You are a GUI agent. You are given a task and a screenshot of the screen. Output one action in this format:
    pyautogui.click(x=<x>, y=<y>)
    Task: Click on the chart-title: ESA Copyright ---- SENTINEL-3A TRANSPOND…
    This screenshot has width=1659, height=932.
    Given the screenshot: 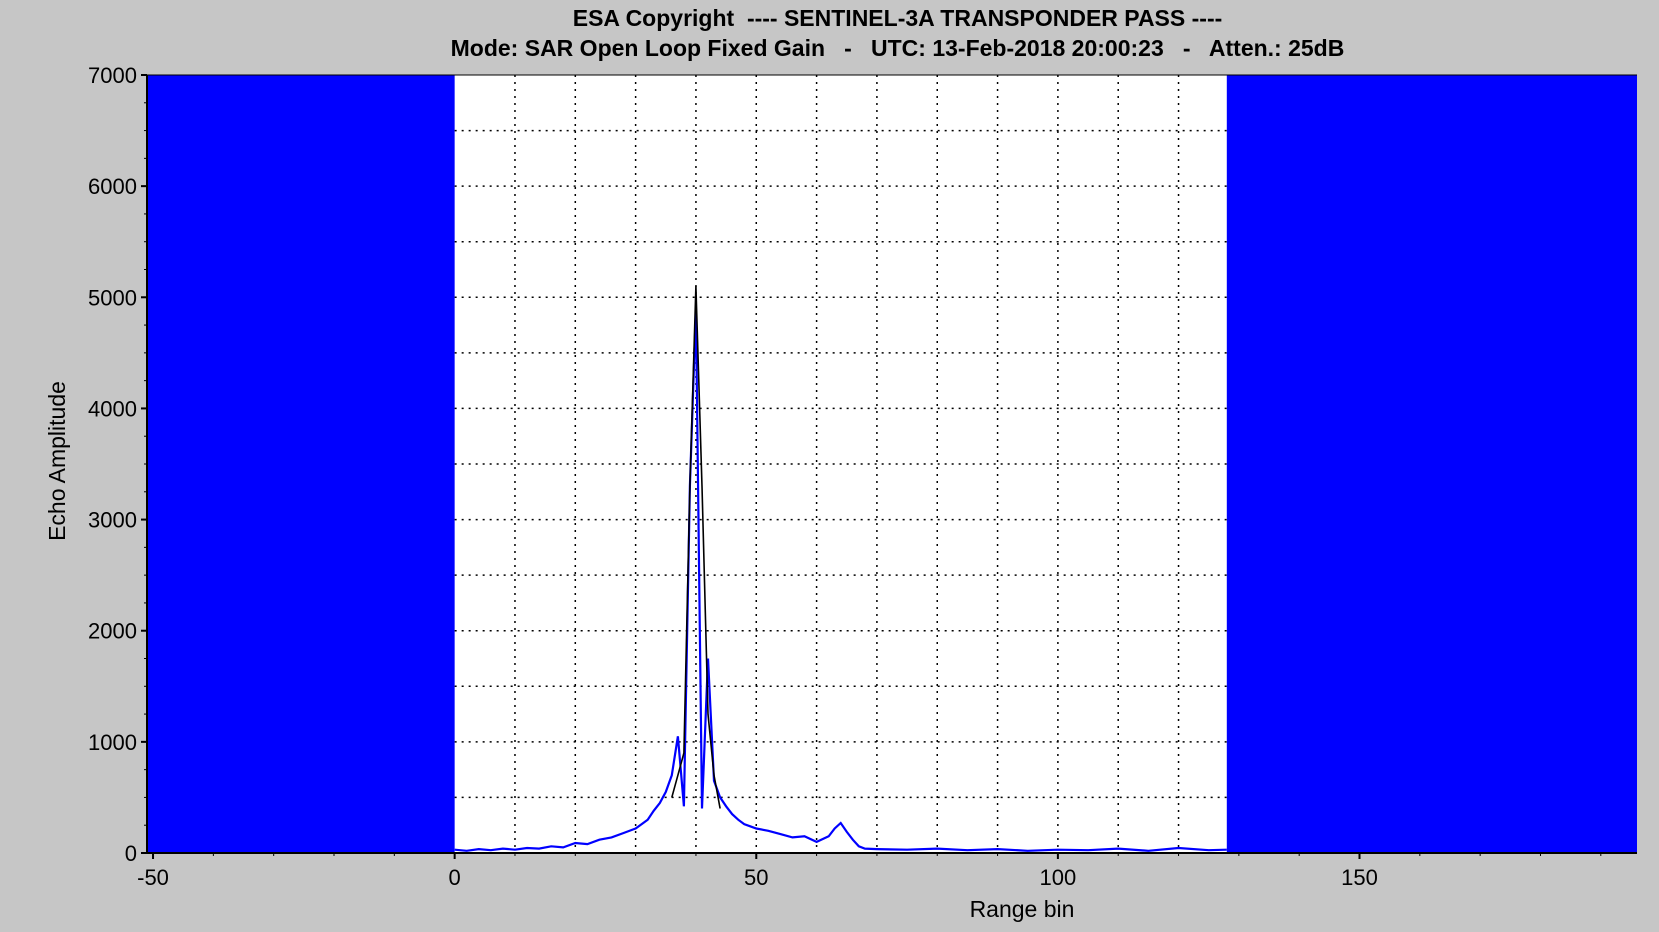 What is the action you would take?
    pyautogui.click(x=897, y=18)
    